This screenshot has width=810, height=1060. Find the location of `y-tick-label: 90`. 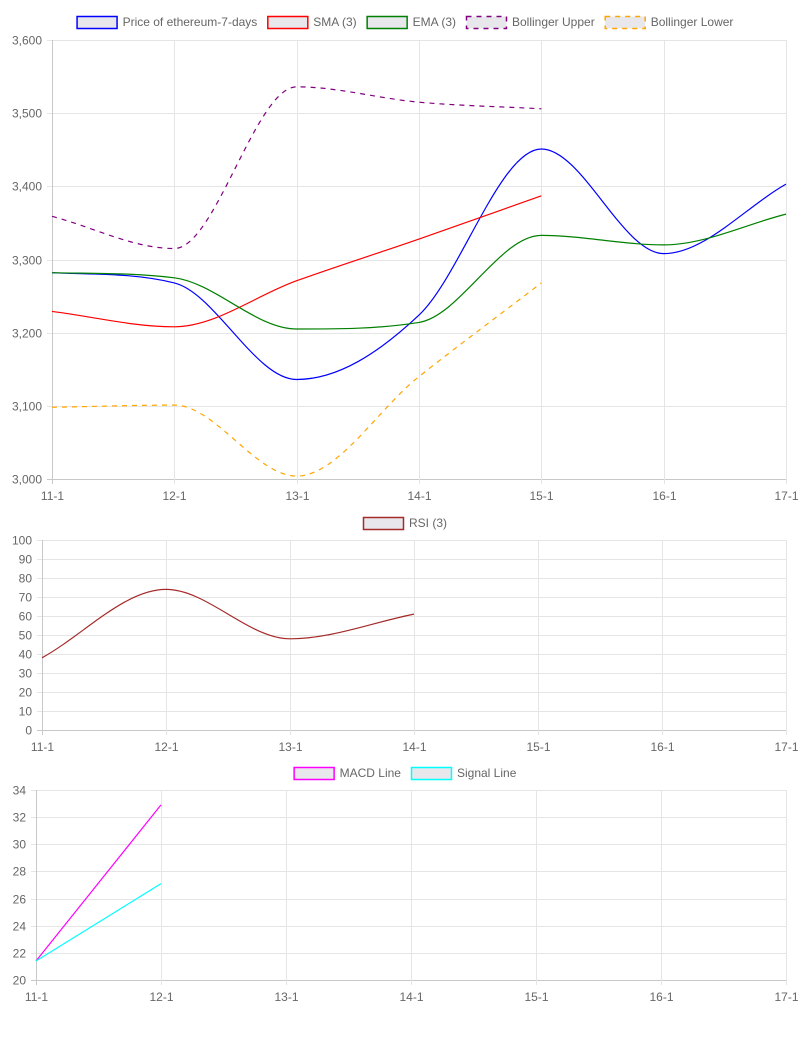

y-tick-label: 90 is located at coordinates (26, 560).